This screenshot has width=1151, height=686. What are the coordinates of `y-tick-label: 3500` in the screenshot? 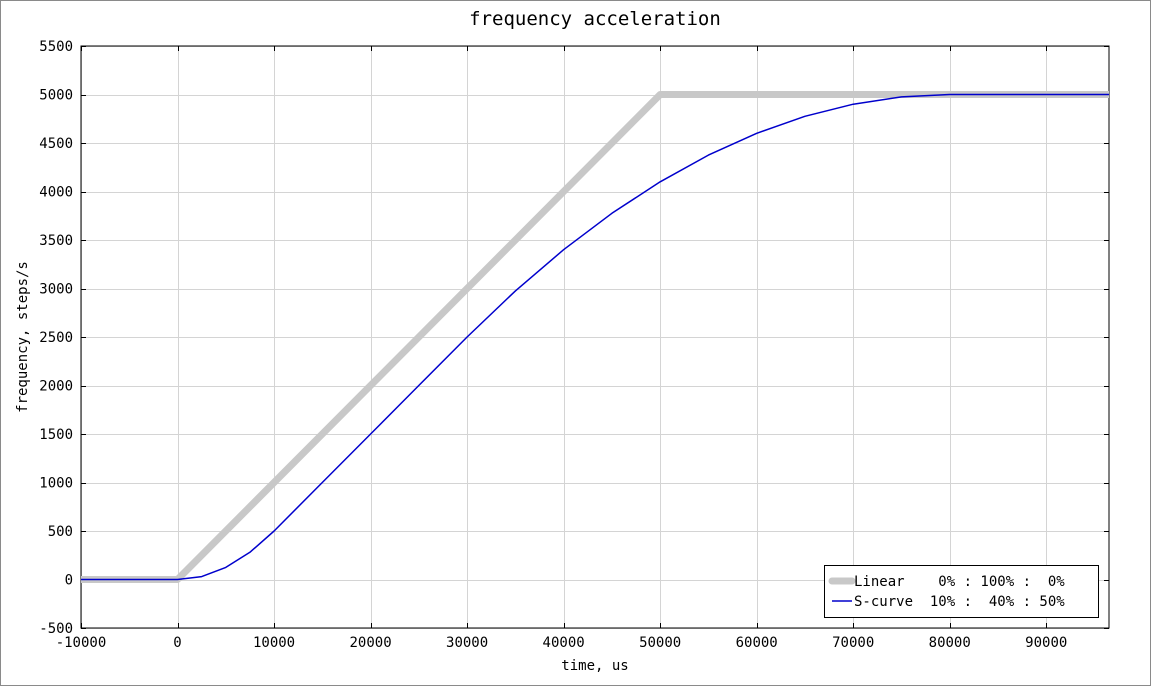 It's located at (56, 241).